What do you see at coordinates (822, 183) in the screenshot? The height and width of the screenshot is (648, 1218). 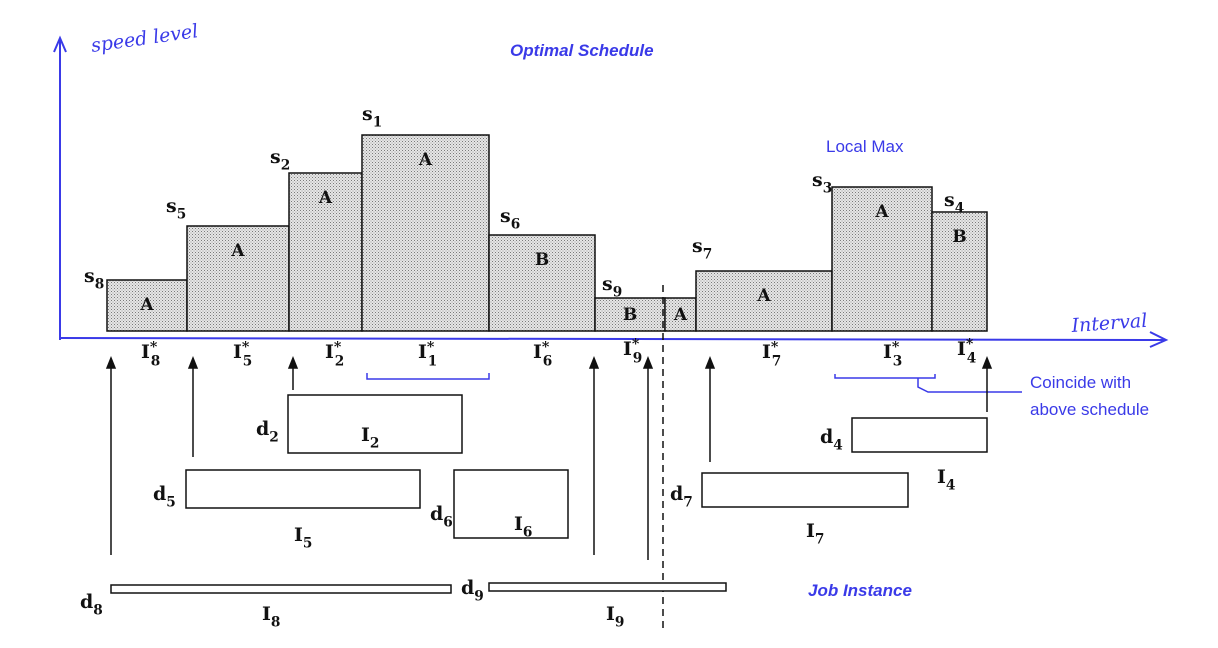 I see `speed-label: s3` at bounding box center [822, 183].